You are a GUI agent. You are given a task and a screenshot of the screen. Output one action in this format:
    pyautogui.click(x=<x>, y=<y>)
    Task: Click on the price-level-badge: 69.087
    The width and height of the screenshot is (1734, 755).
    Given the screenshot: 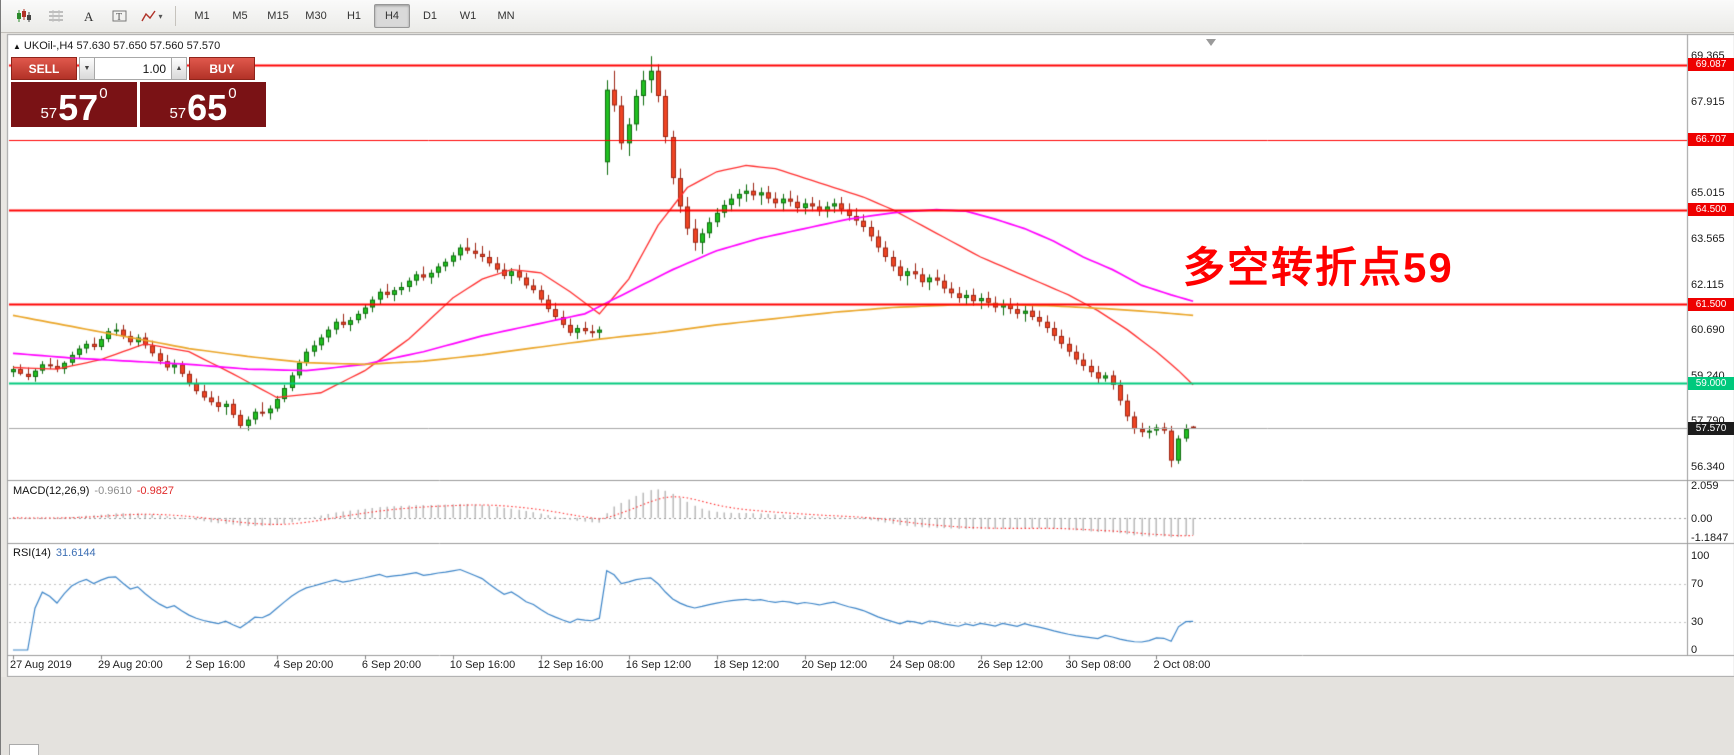 What is the action you would take?
    pyautogui.click(x=1711, y=65)
    